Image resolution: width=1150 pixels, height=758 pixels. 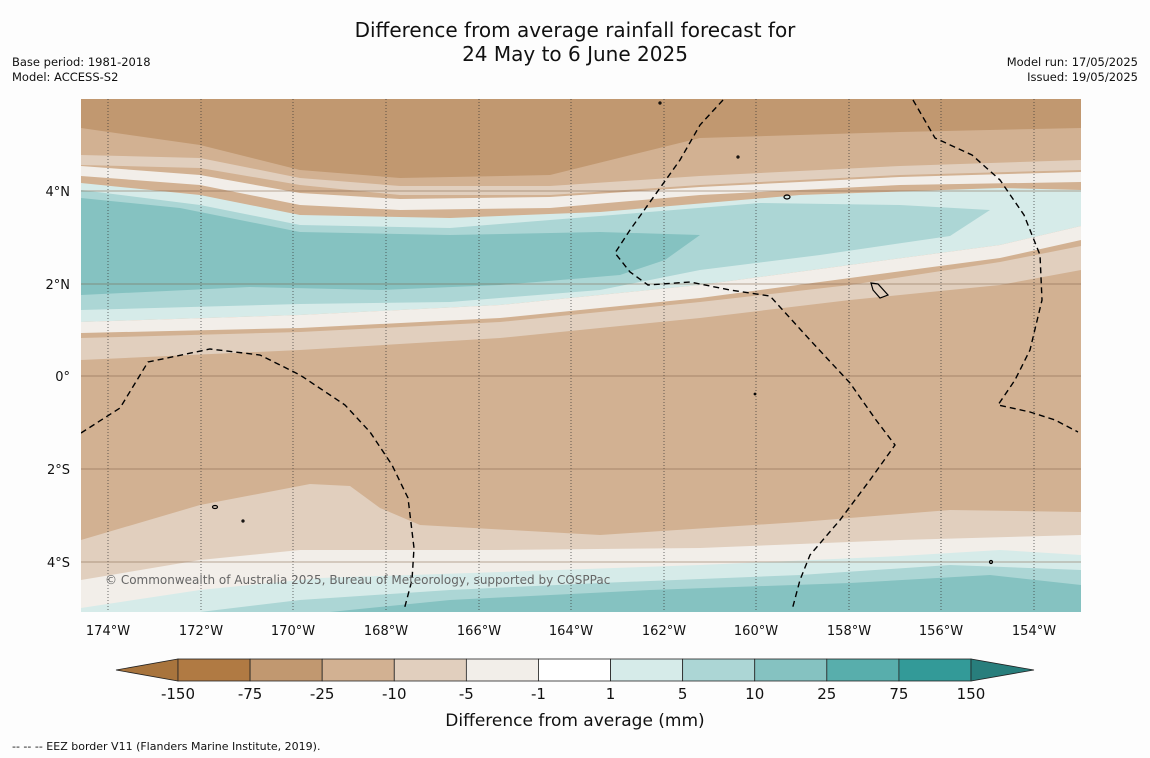 What do you see at coordinates (250, 694) in the screenshot?
I see `colorbar-tick-label: -75` at bounding box center [250, 694].